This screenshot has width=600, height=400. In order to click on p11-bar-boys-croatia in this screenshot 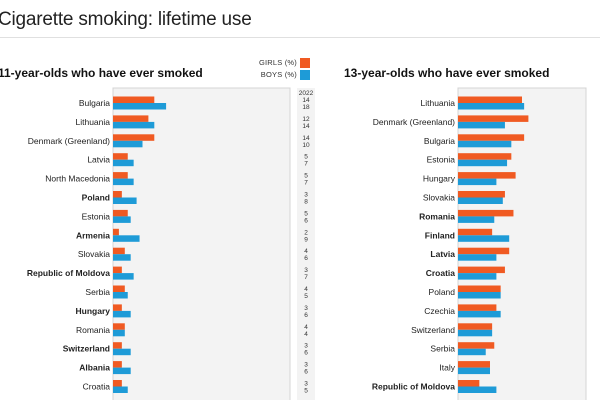, I will do `click(120, 389)`.